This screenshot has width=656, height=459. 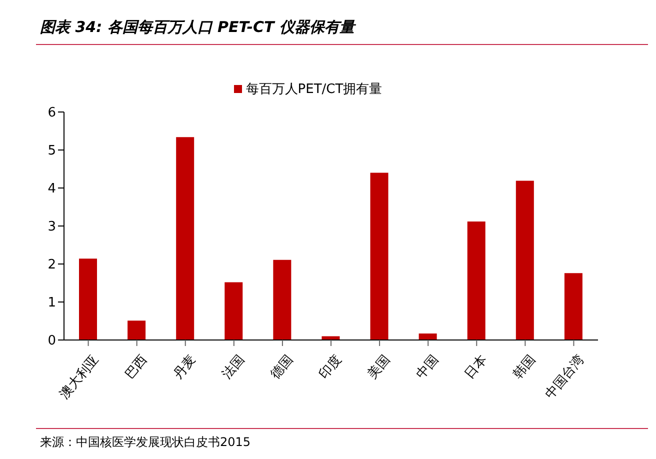 I want to click on source-note: 来源：中国核医学发展现状白皮书2015, so click(x=145, y=442).